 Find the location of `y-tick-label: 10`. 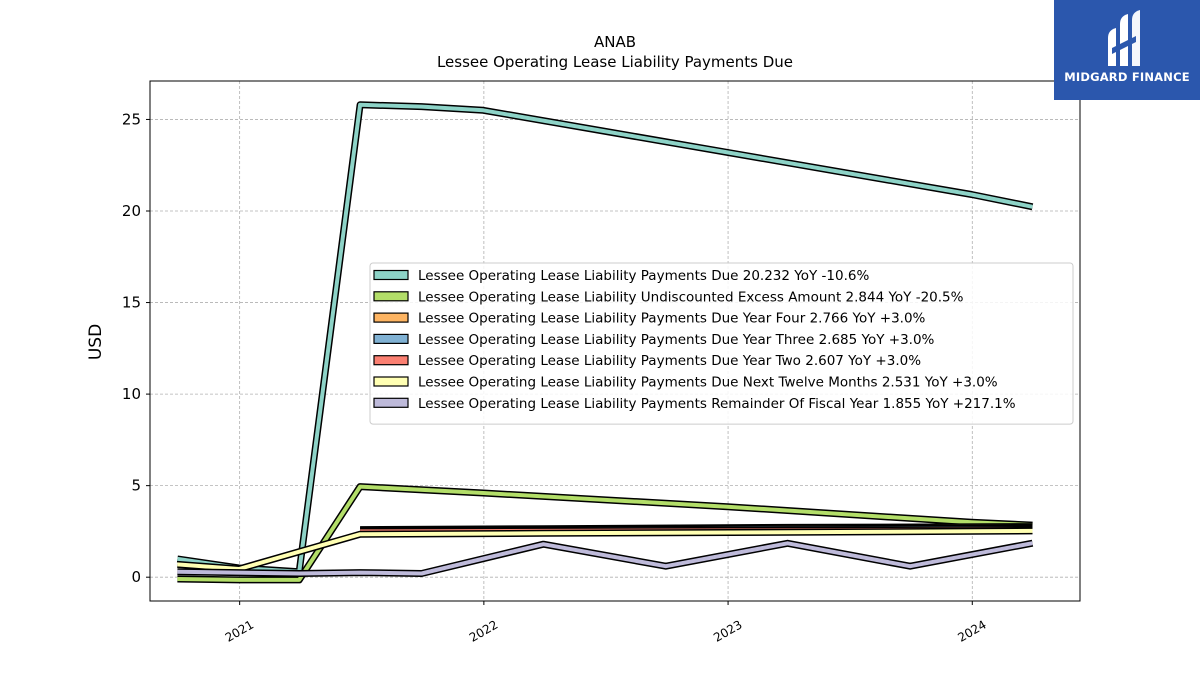

y-tick-label: 10 is located at coordinates (131, 394).